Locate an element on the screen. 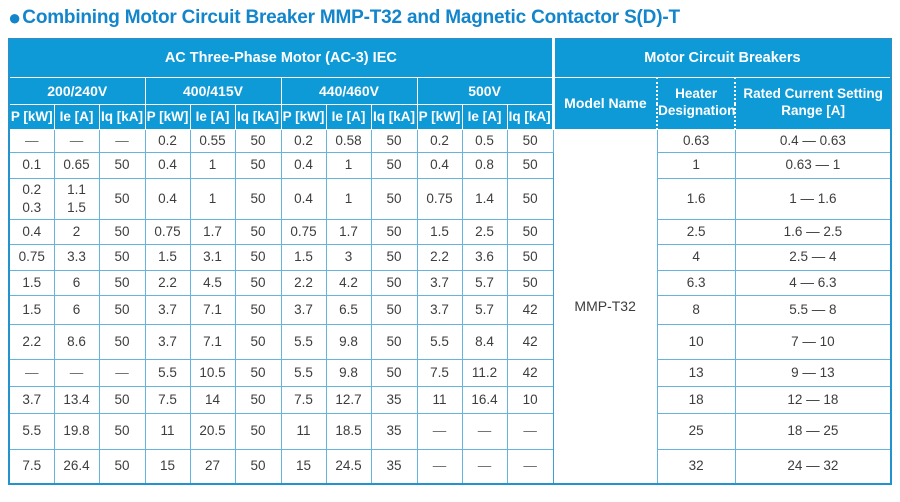  motor-value-cell: 0.65 is located at coordinates (76, 165).